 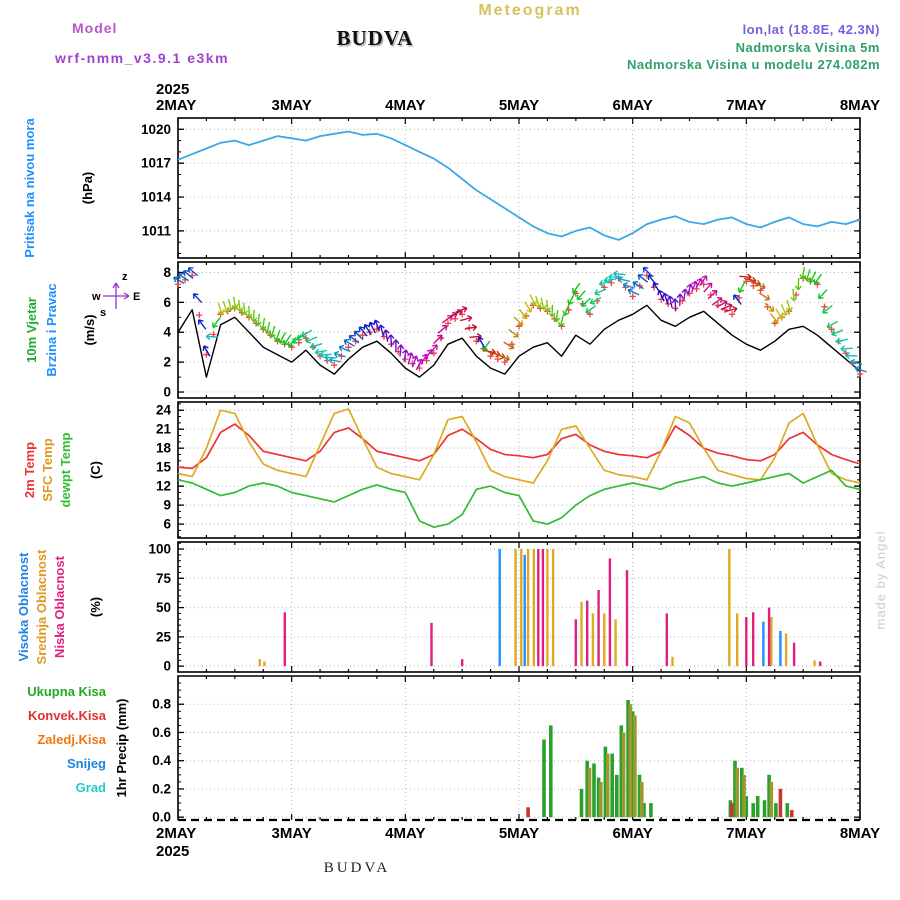 What do you see at coordinates (95, 28) in the screenshot?
I see `model-label: Model` at bounding box center [95, 28].